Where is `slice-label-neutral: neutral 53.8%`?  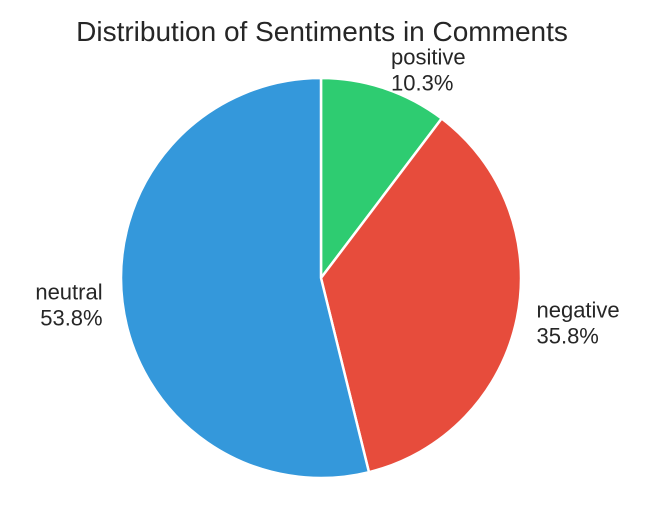 slice-label-neutral: neutral 53.8% is located at coordinates (68, 305).